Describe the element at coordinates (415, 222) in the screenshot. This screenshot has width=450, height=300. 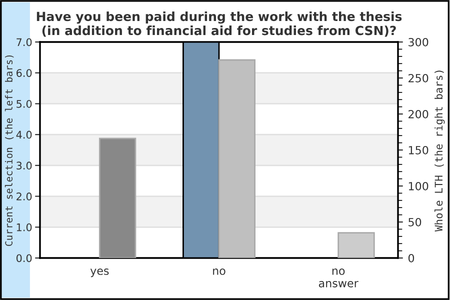
I see `y2-tick-label: 50` at that location.